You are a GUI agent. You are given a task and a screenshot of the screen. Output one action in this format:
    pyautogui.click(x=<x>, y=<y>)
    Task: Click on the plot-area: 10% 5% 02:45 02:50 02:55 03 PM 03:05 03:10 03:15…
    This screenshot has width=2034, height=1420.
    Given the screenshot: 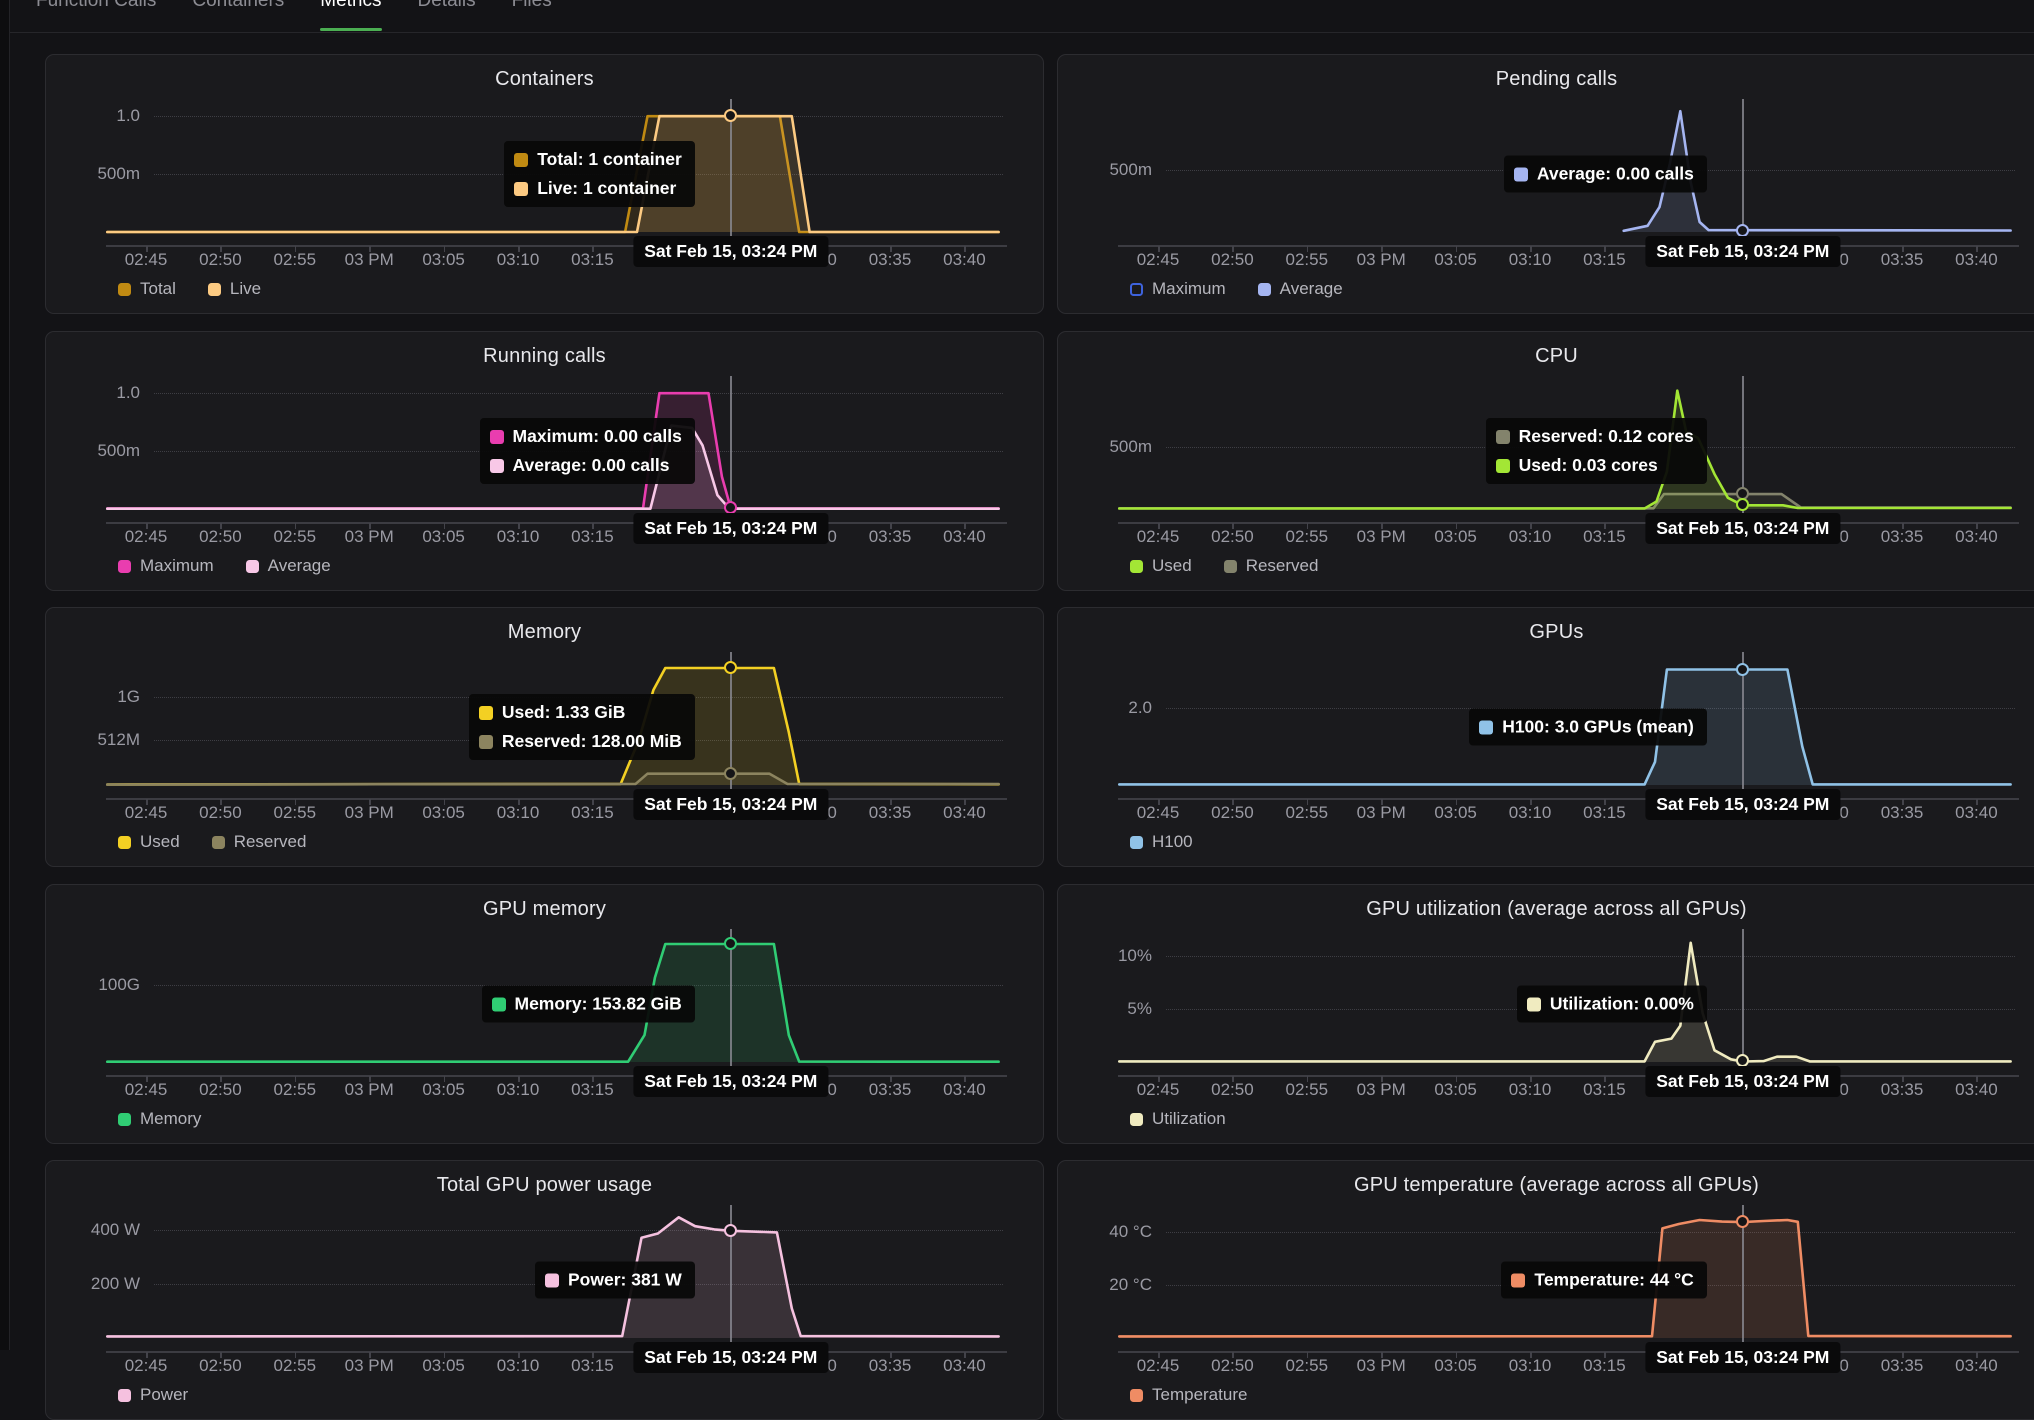 What is the action you would take?
    pyautogui.click(x=1546, y=1014)
    